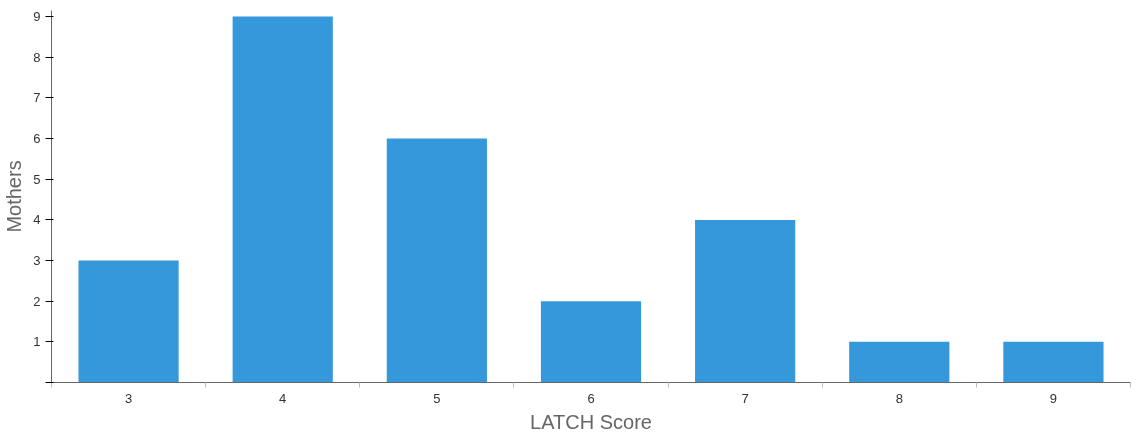  I want to click on y-tick-label: 7, so click(37, 98).